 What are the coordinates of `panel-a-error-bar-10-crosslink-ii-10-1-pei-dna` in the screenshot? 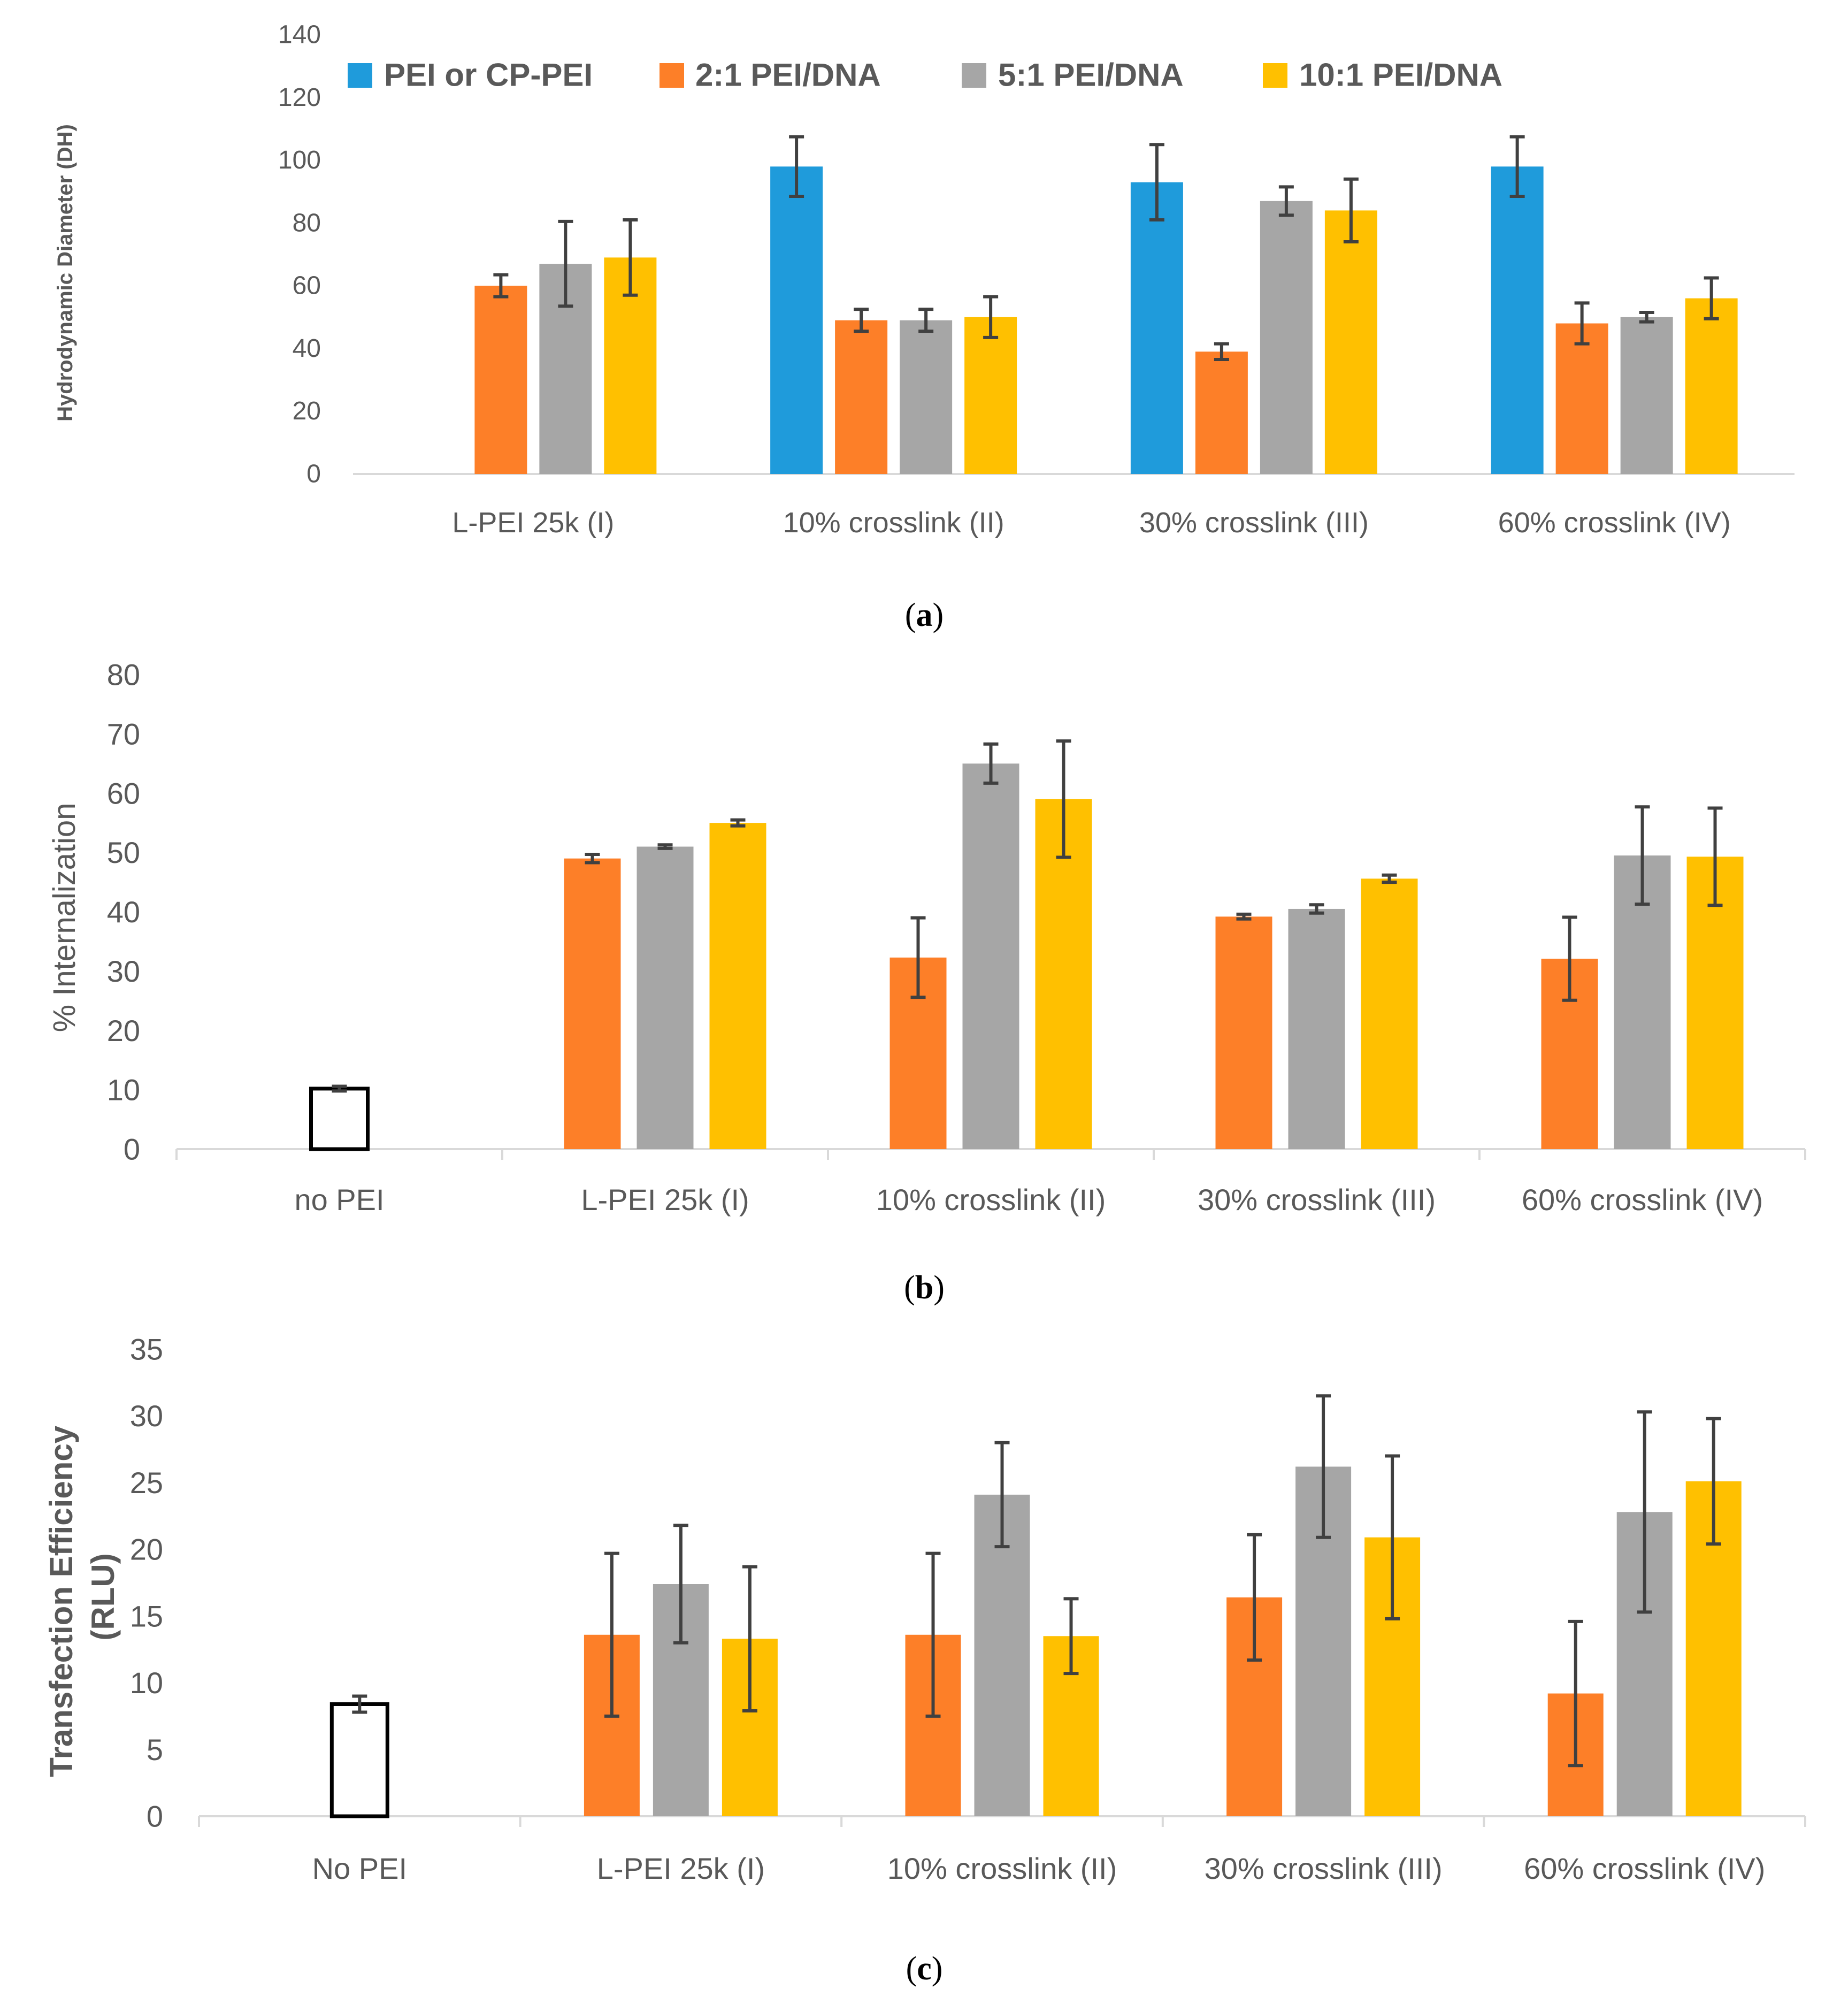 It's located at (991, 317).